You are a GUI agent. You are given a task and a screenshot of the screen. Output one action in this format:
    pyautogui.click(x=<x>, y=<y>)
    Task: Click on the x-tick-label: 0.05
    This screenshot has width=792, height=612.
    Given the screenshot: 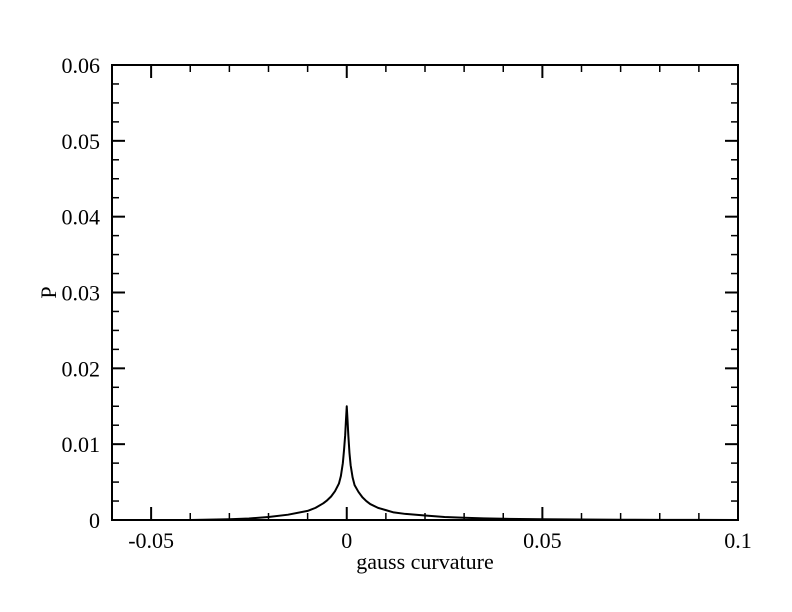 What is the action you would take?
    pyautogui.click(x=542, y=540)
    